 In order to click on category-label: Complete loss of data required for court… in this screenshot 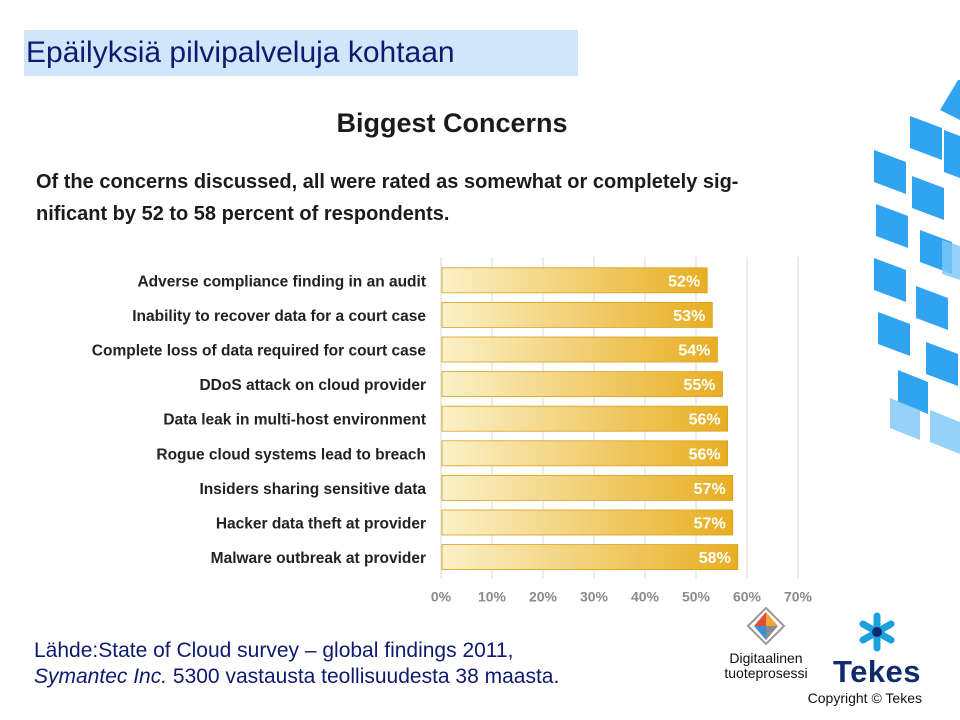, I will do `click(259, 351)`.